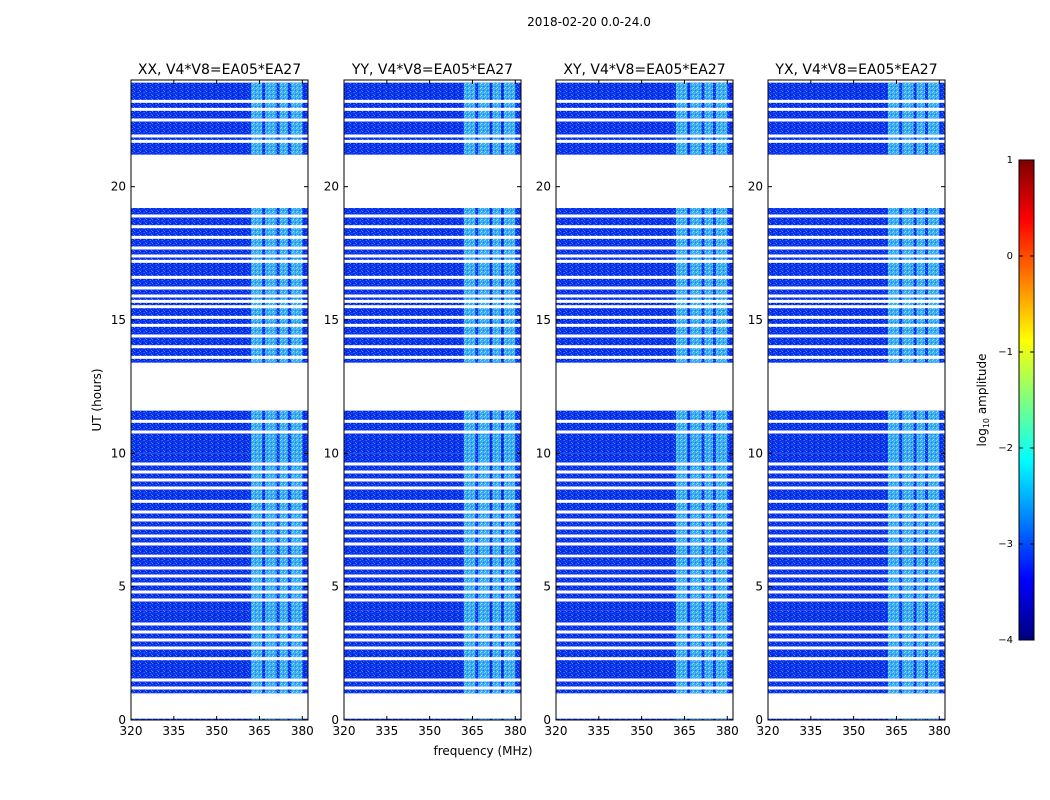 Image resolution: width=1050 pixels, height=800 pixels. I want to click on y-tick-label: 15, so click(118, 320).